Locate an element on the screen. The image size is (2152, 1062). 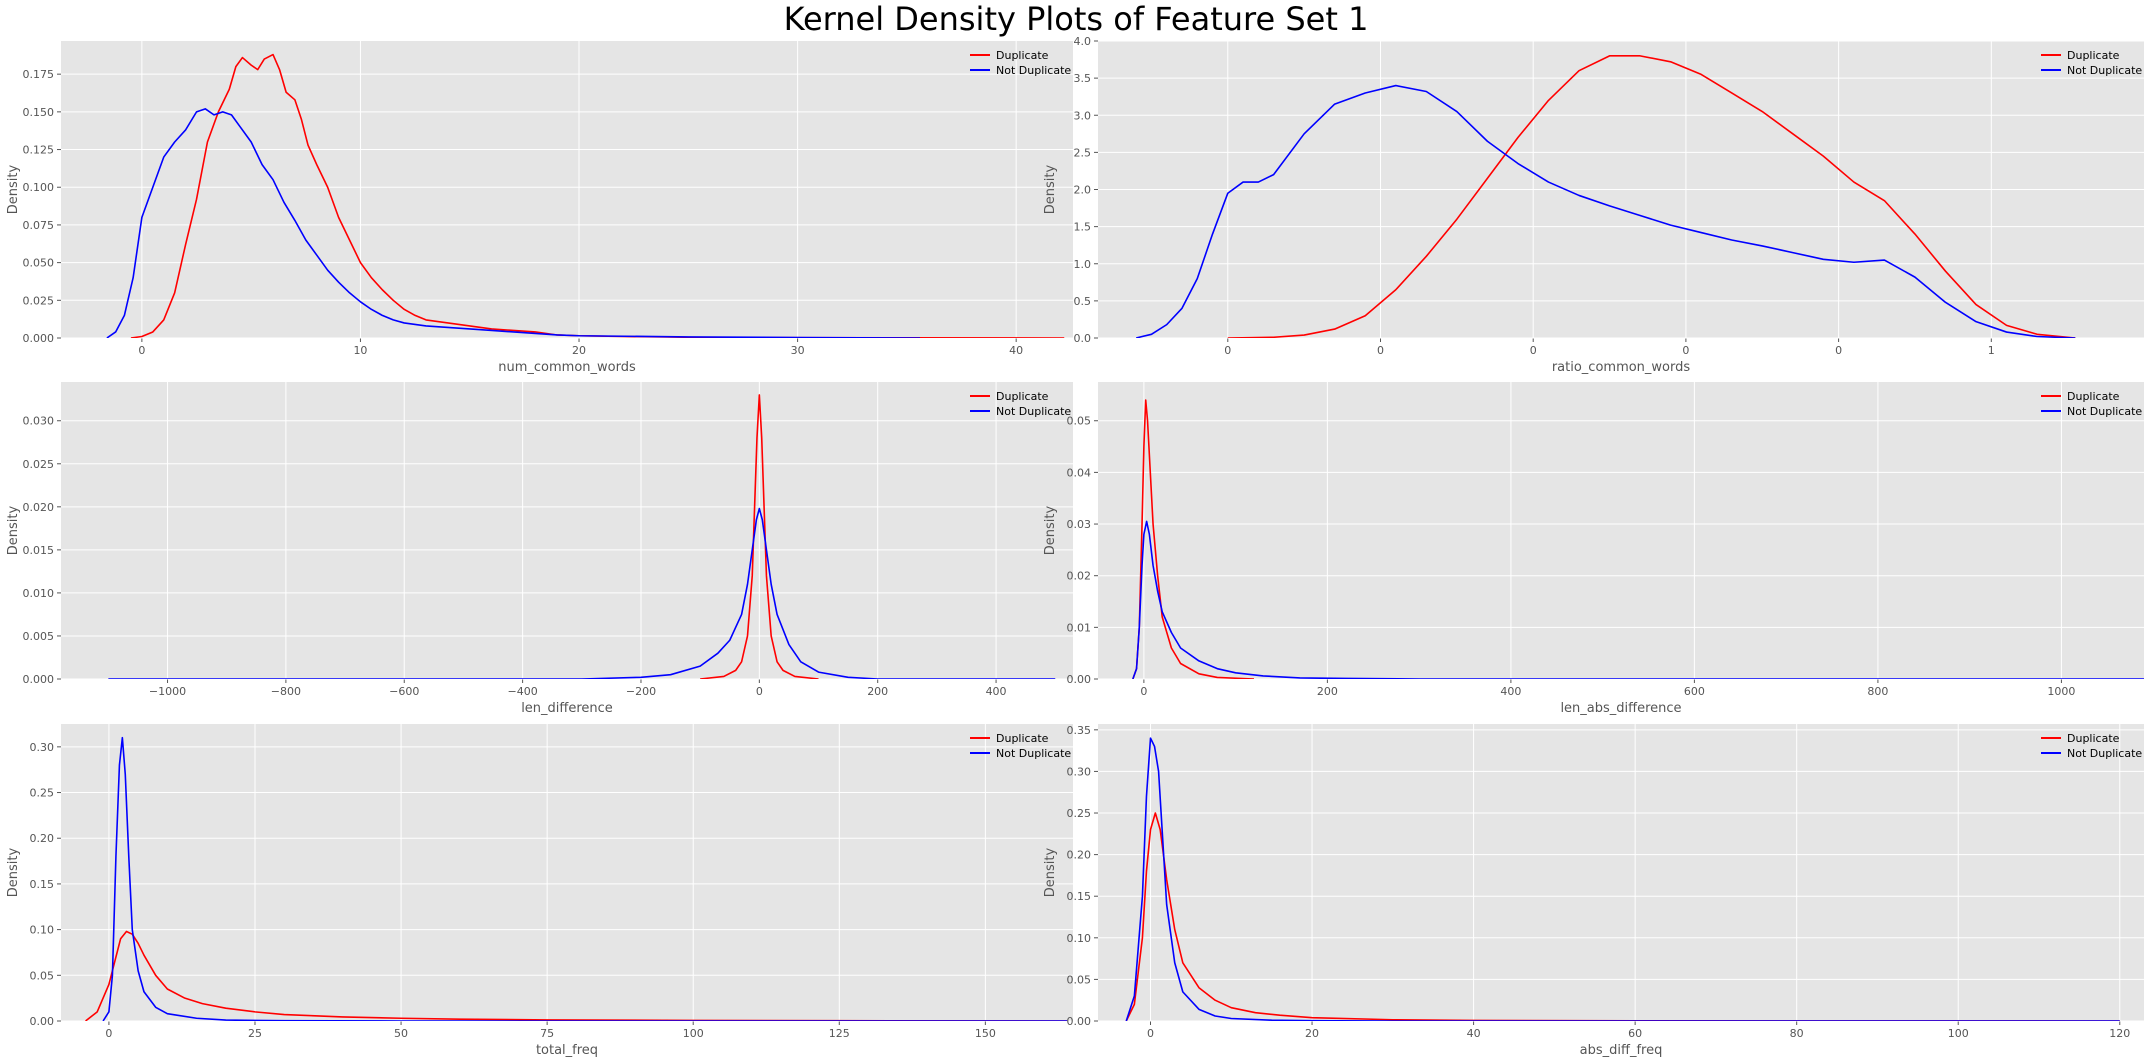
y-tick-label: 0.15 is located at coordinates (1079, 896).